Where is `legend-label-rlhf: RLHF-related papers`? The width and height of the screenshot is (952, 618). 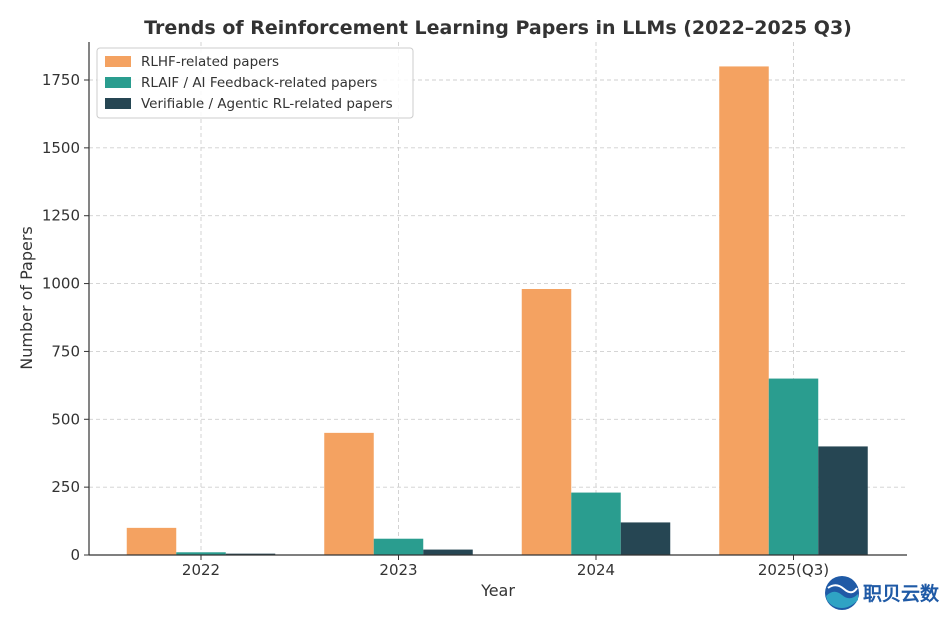
legend-label-rlhf: RLHF-related papers is located at coordinates (210, 62).